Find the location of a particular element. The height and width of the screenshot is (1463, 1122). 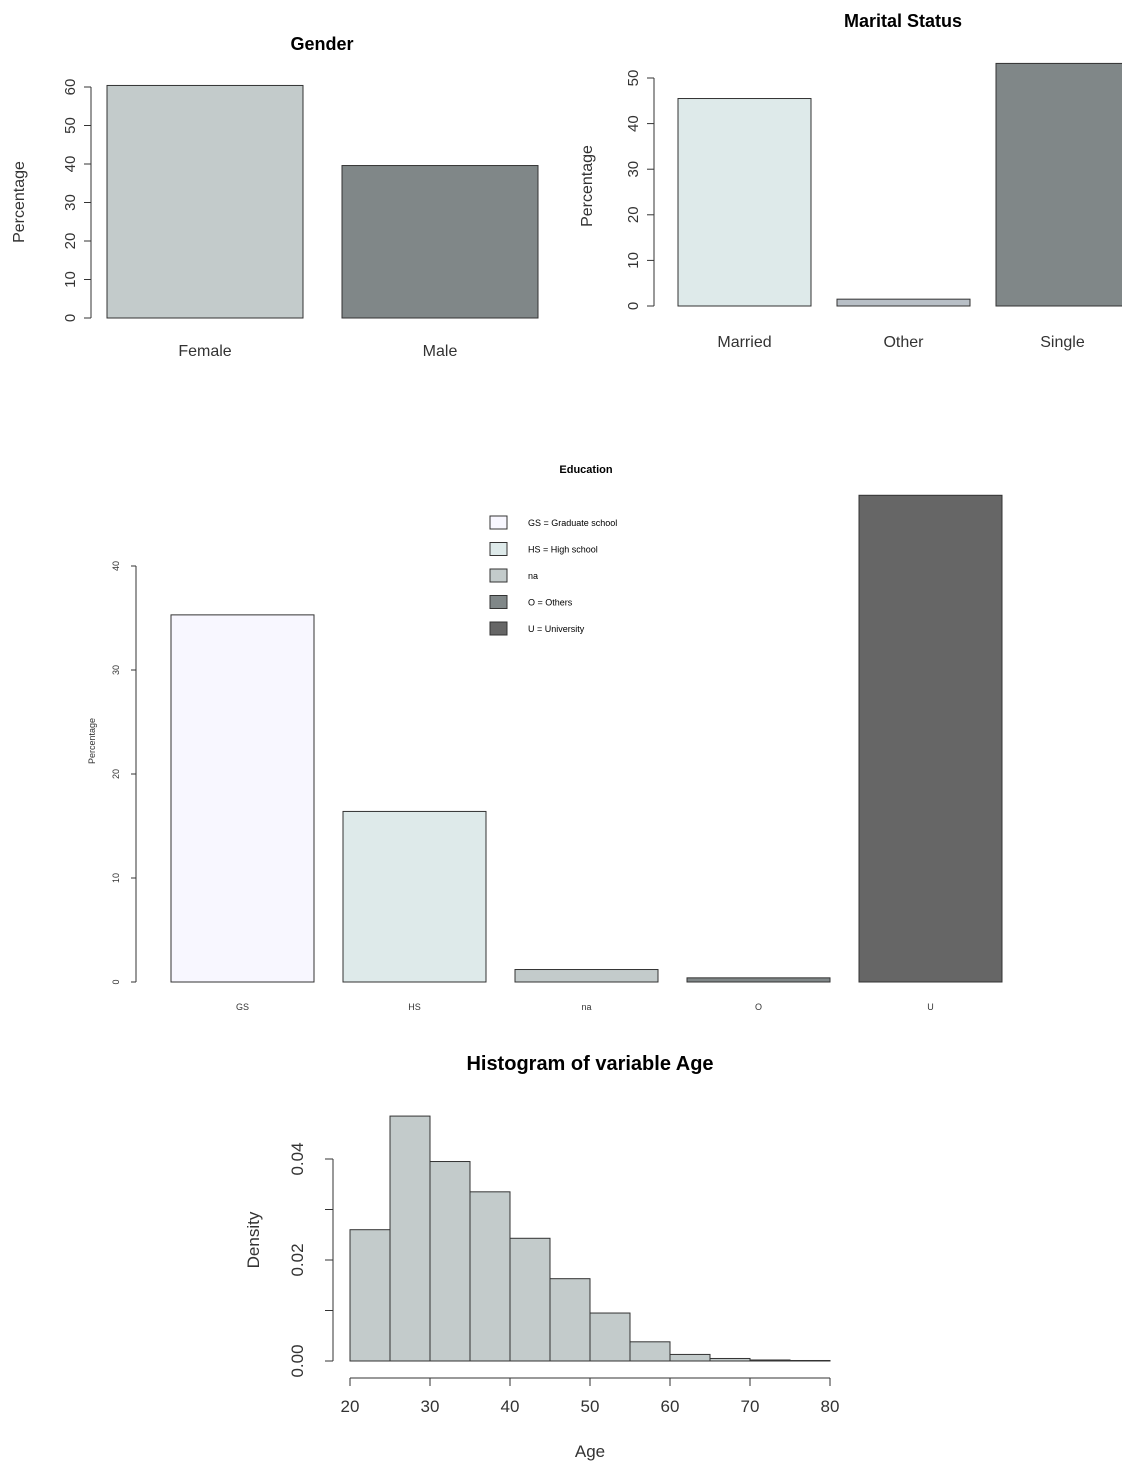

gender-y-tick-label: 60 is located at coordinates (70, 87).